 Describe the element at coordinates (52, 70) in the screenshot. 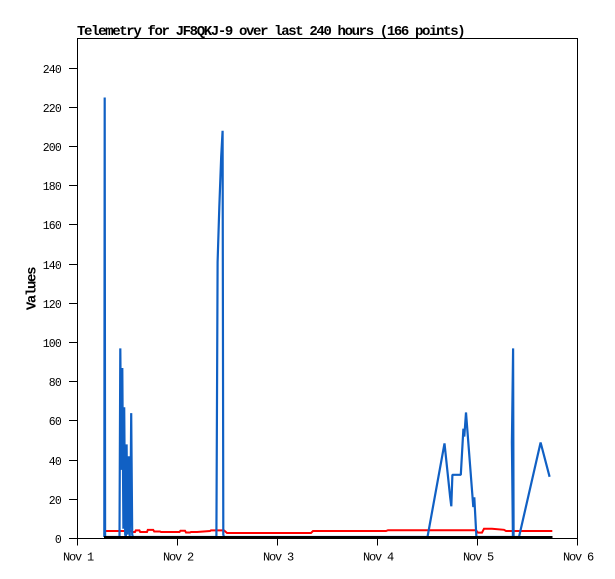

I see `svg-text: 240` at that location.